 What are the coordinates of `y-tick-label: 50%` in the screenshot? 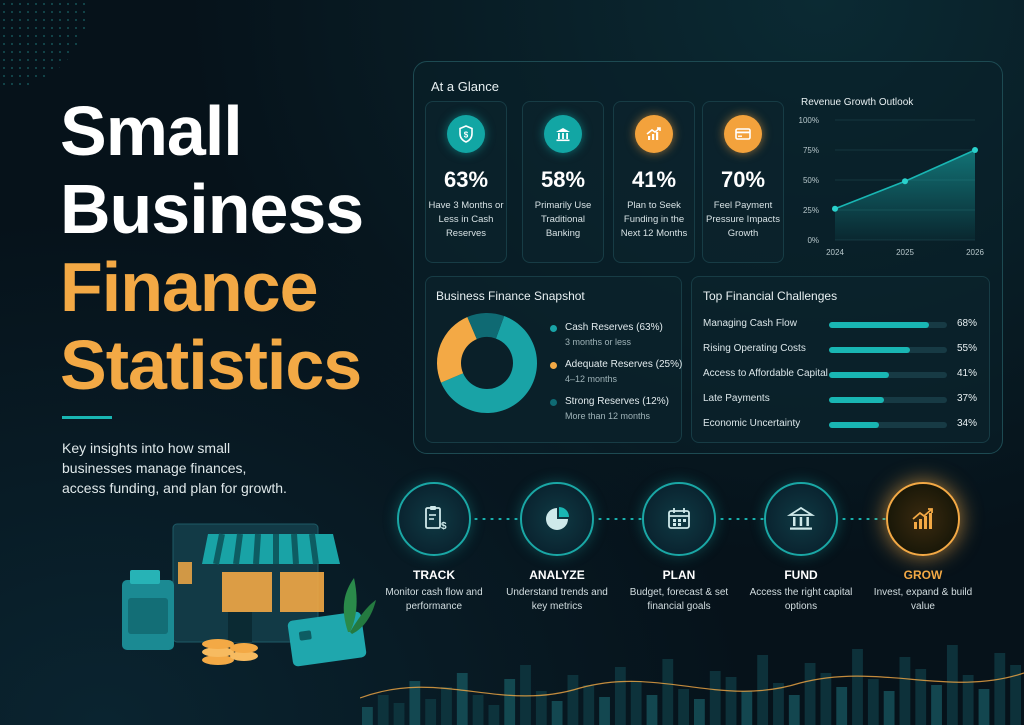 It's located at (811, 180).